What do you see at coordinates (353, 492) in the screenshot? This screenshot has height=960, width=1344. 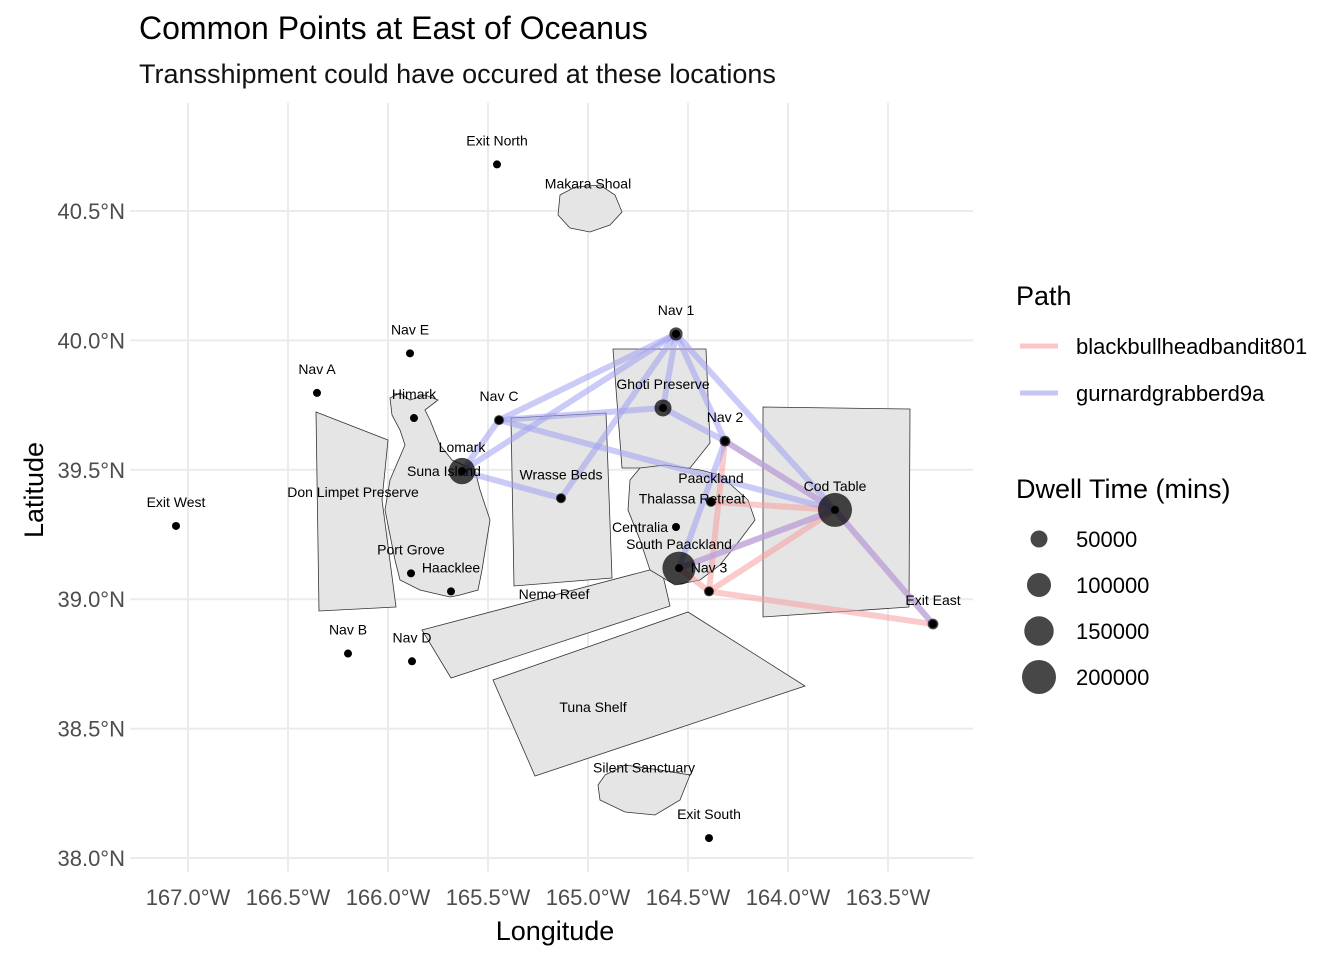 I see `region-label: Don Limpet Preserve` at bounding box center [353, 492].